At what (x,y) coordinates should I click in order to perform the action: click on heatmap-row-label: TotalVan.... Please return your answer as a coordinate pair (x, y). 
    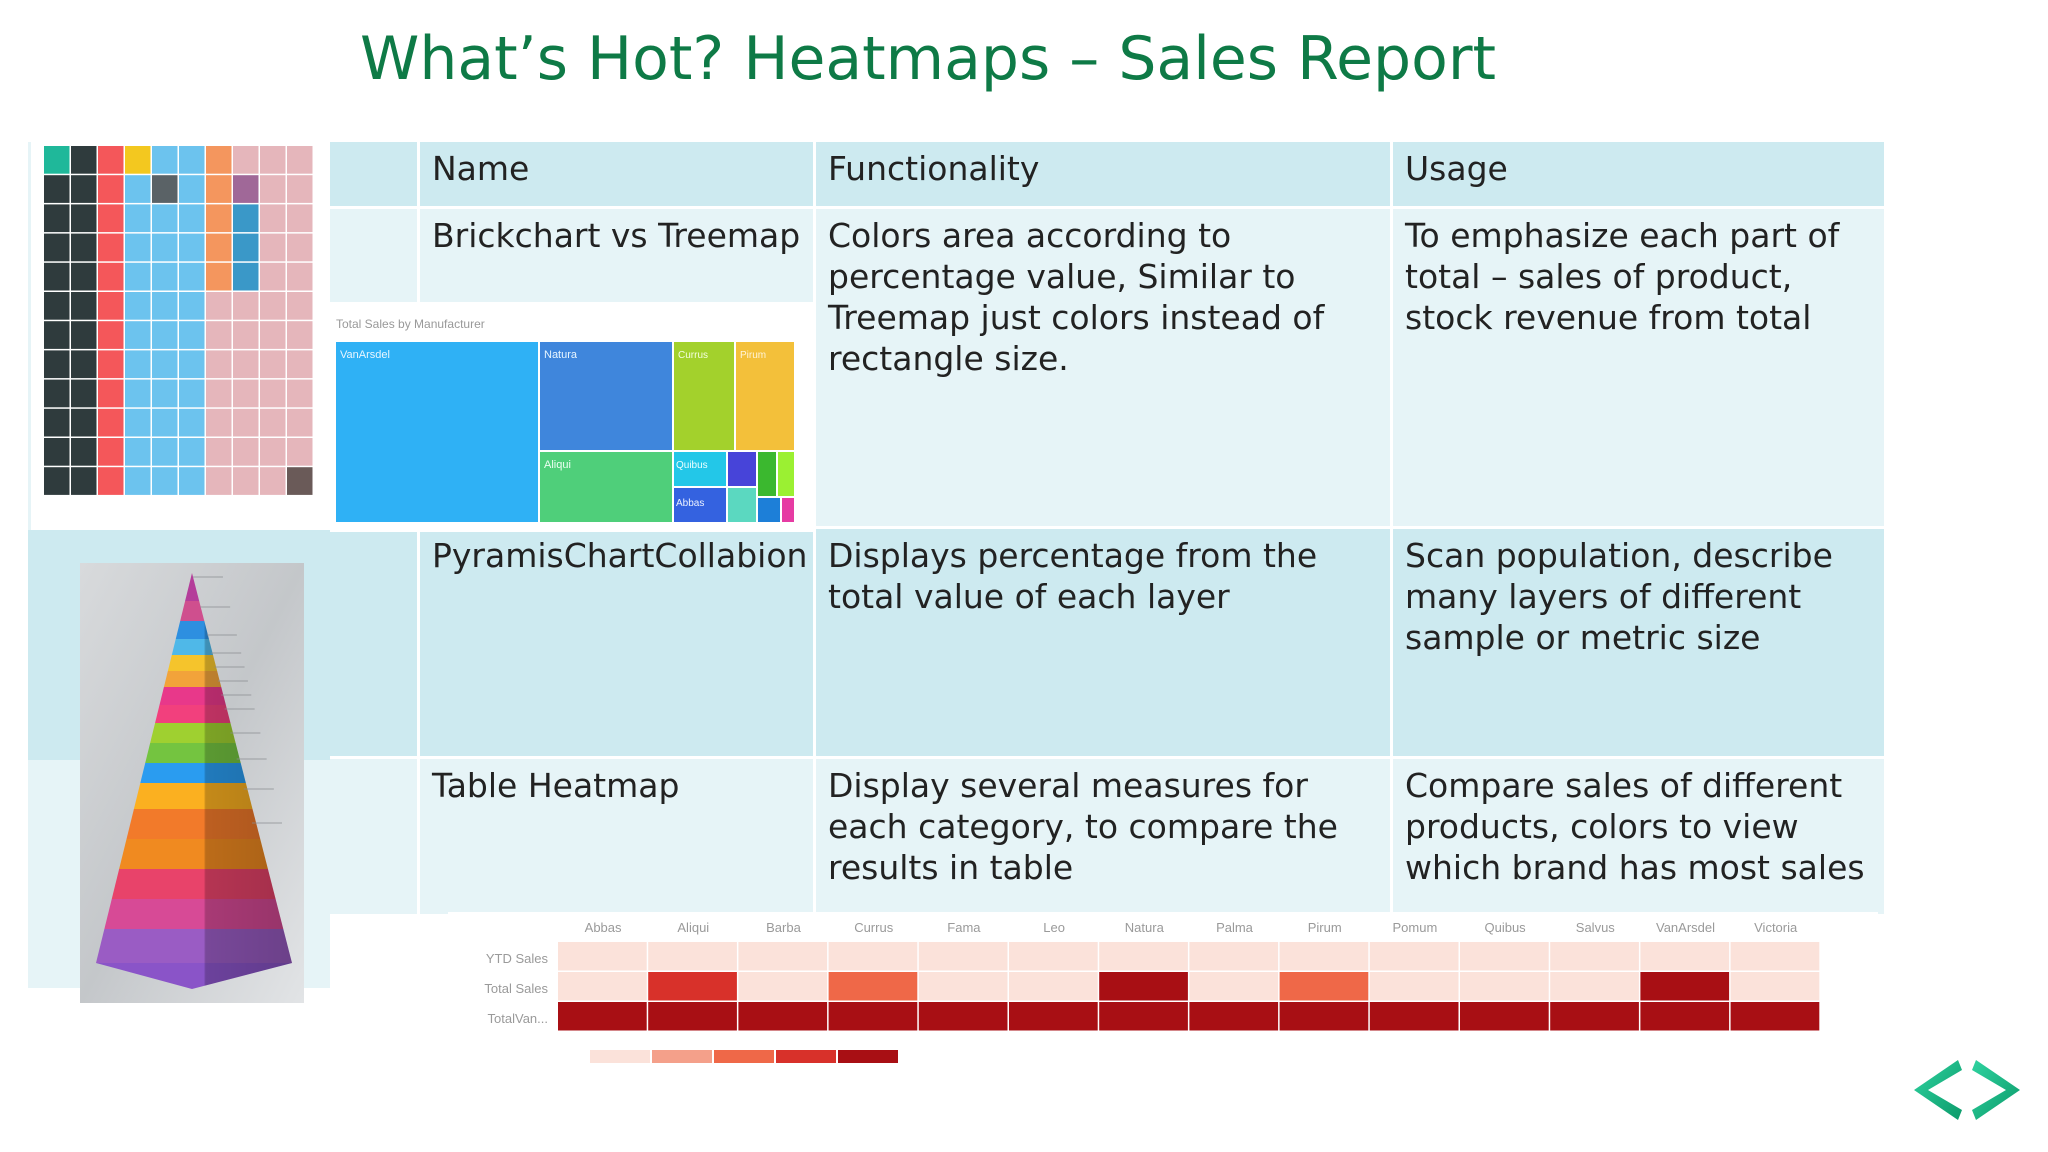
    Looking at the image, I should click on (518, 1018).